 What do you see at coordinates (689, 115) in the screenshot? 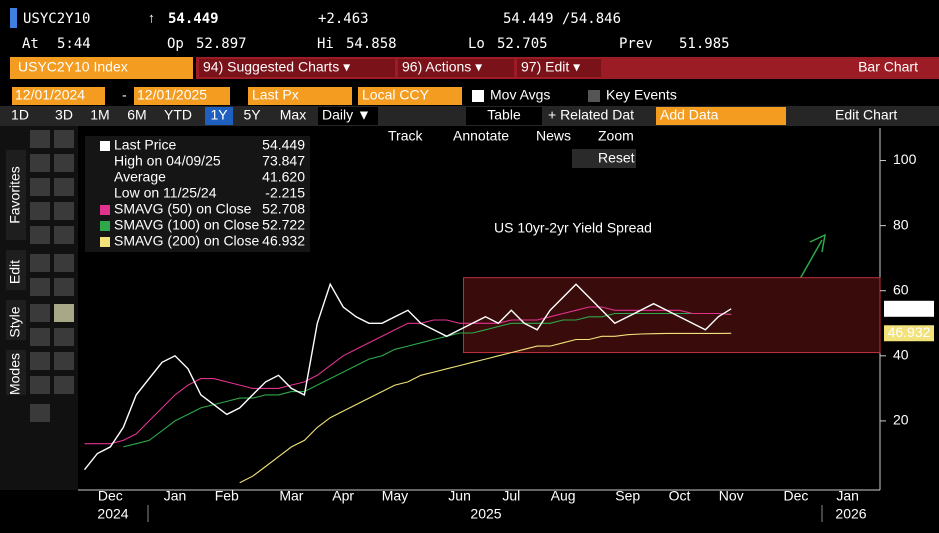
I see `add-data: Add Data` at bounding box center [689, 115].